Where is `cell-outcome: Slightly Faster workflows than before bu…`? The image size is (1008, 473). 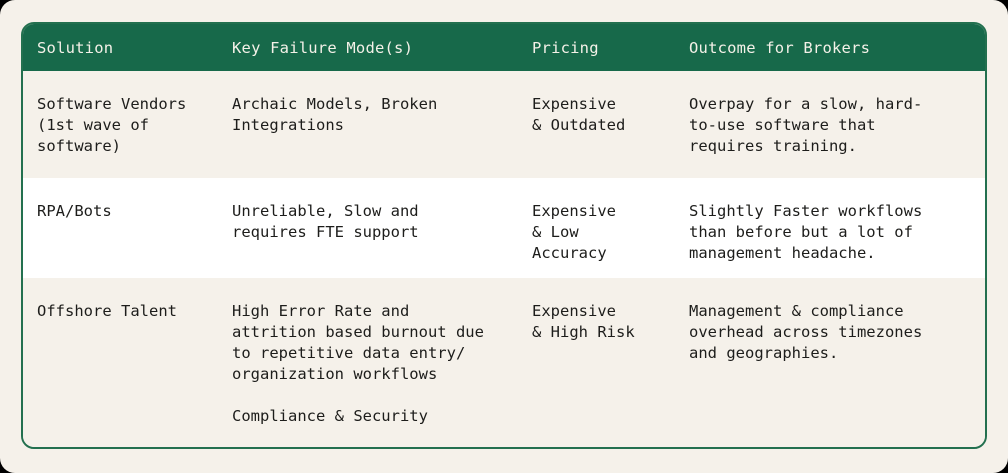 cell-outcome: Slightly Faster workflows than before bu… is located at coordinates (806, 232).